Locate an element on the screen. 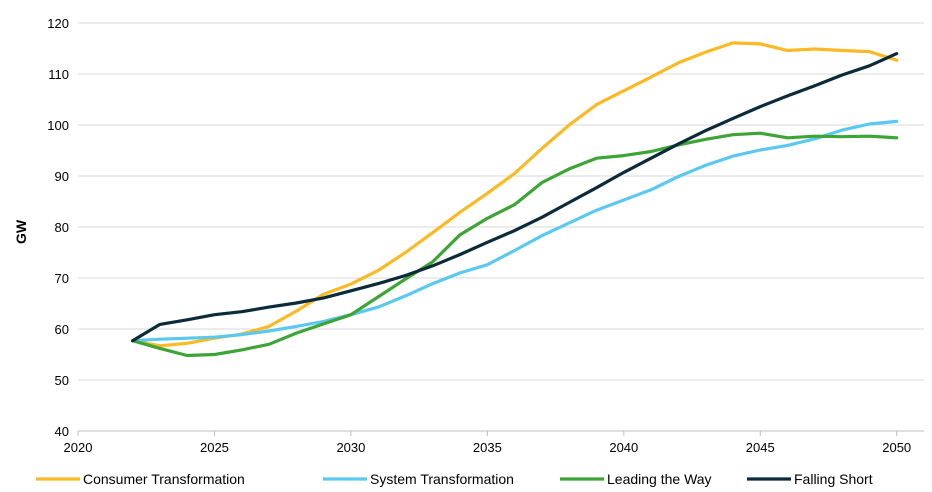 The height and width of the screenshot is (492, 932). y-tick-label: 110 is located at coordinates (58, 74).